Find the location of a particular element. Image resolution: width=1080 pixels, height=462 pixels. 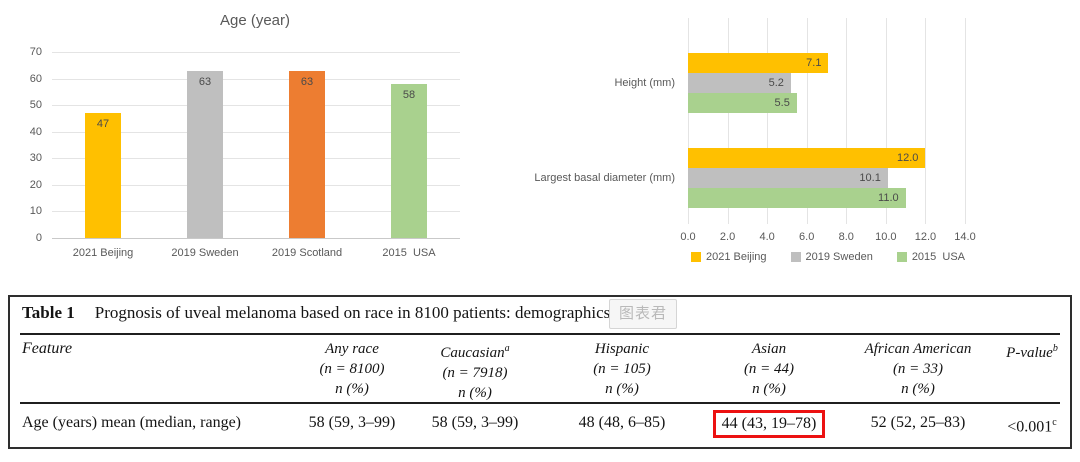

bar-2015-usa: 11.0 is located at coordinates (797, 198).